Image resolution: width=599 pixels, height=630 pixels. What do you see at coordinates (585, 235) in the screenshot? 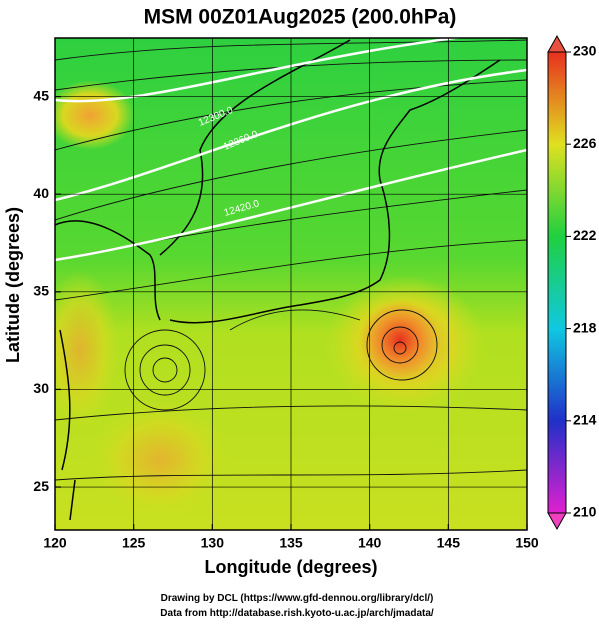
I see `colorbar-tick-label: 222` at bounding box center [585, 235].